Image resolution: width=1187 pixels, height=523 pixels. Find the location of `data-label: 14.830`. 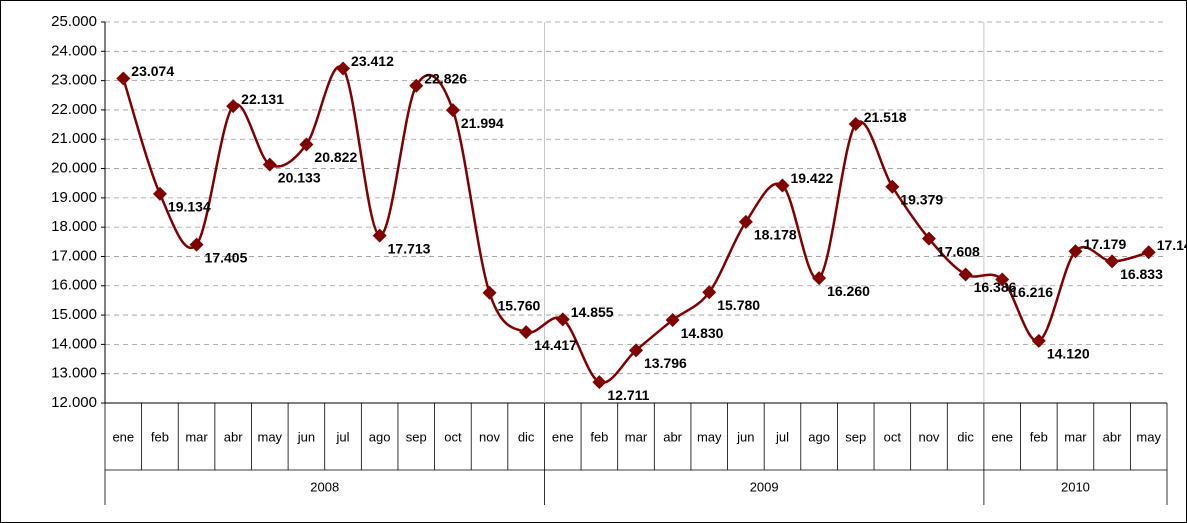

data-label: 14.830 is located at coordinates (702, 333).